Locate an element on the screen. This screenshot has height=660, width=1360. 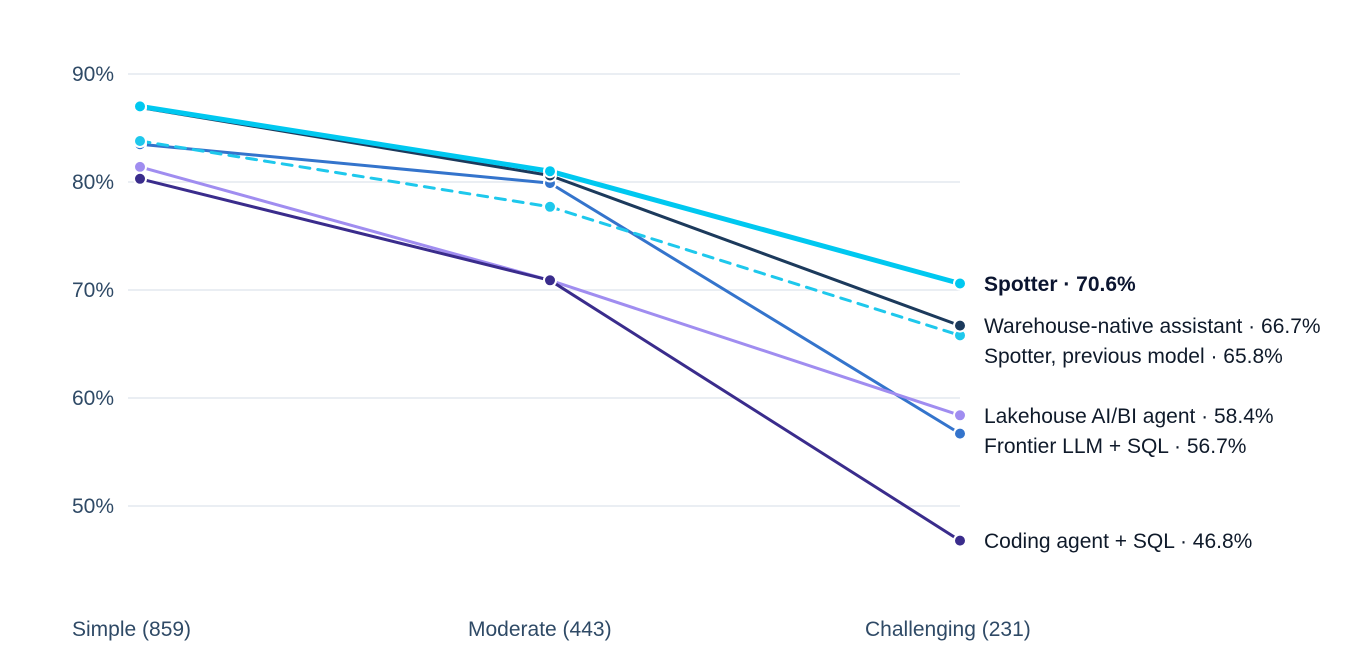
y-tick-label-70: 70% is located at coordinates (93, 290).